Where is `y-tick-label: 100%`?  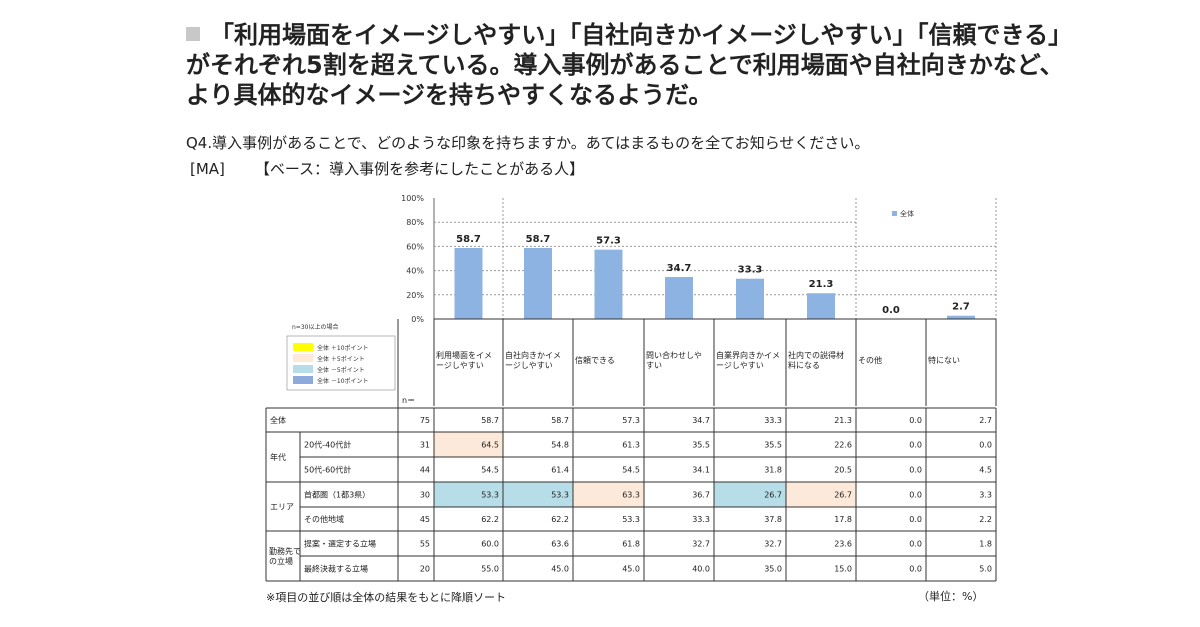
y-tick-label: 100% is located at coordinates (412, 198).